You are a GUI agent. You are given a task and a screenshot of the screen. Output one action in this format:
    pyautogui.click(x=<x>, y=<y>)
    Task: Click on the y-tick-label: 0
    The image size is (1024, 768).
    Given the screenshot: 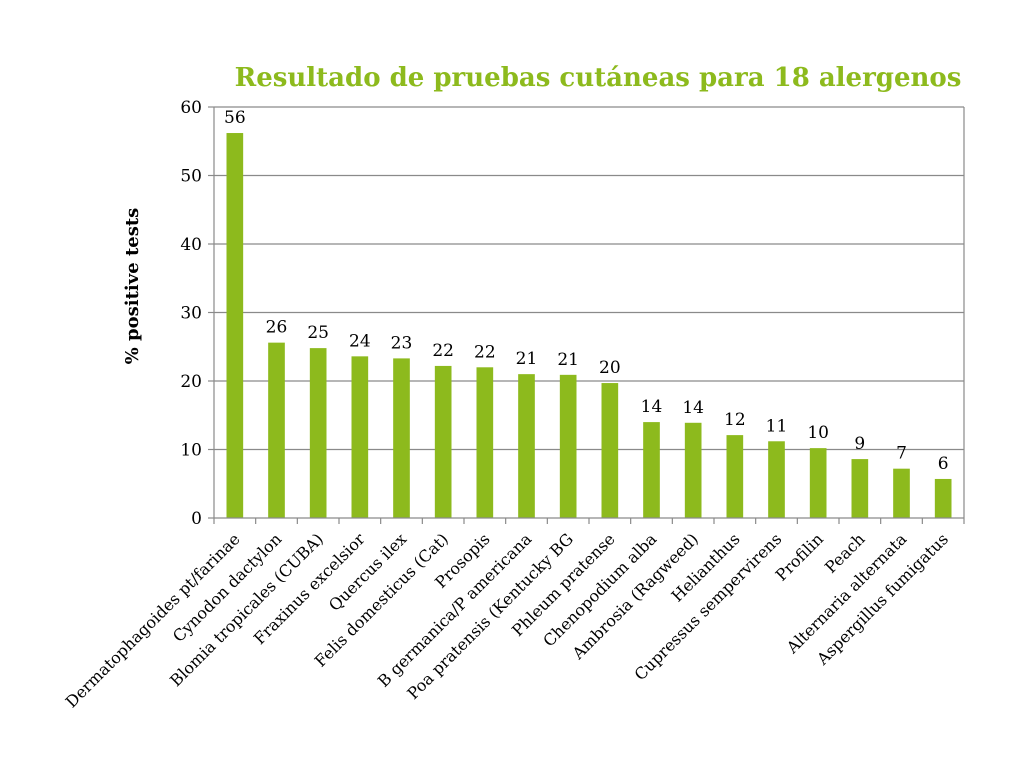 What is the action you would take?
    pyautogui.click(x=196, y=519)
    